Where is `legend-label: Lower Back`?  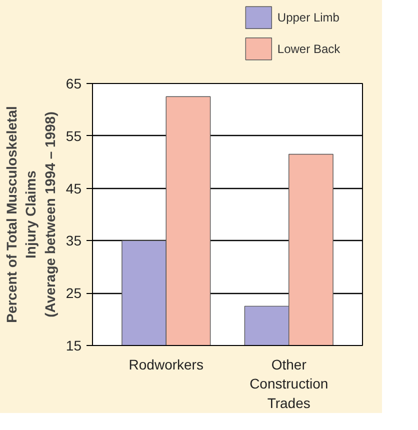 legend-label: Lower Back is located at coordinates (309, 49).